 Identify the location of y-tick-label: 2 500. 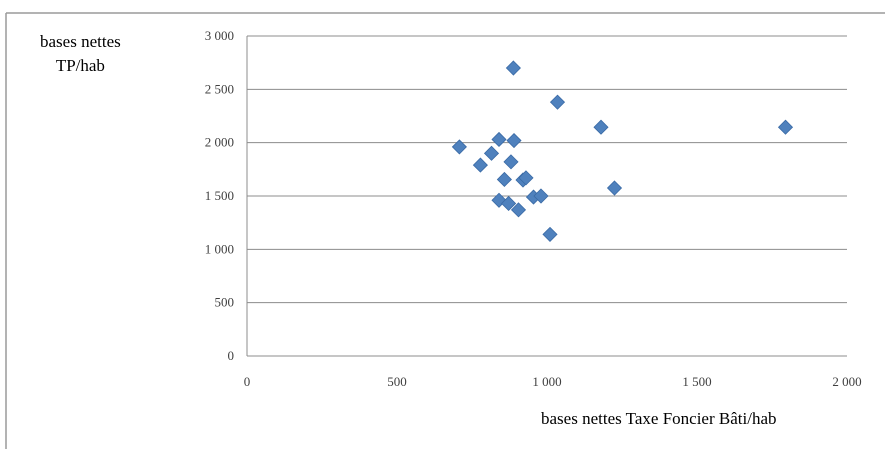
(219, 88).